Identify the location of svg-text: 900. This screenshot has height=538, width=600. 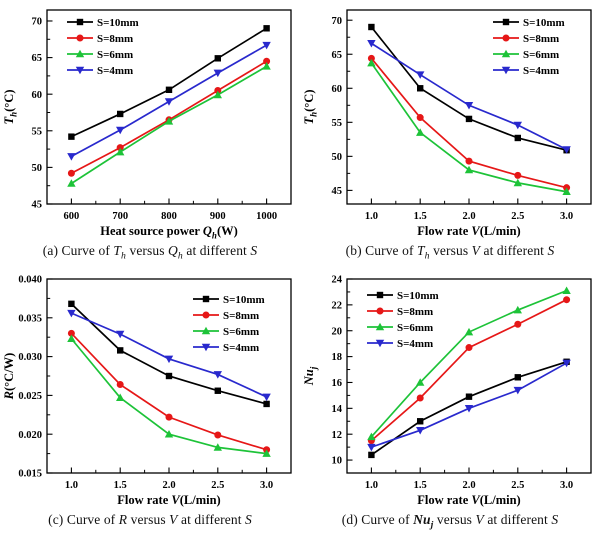
(218, 216).